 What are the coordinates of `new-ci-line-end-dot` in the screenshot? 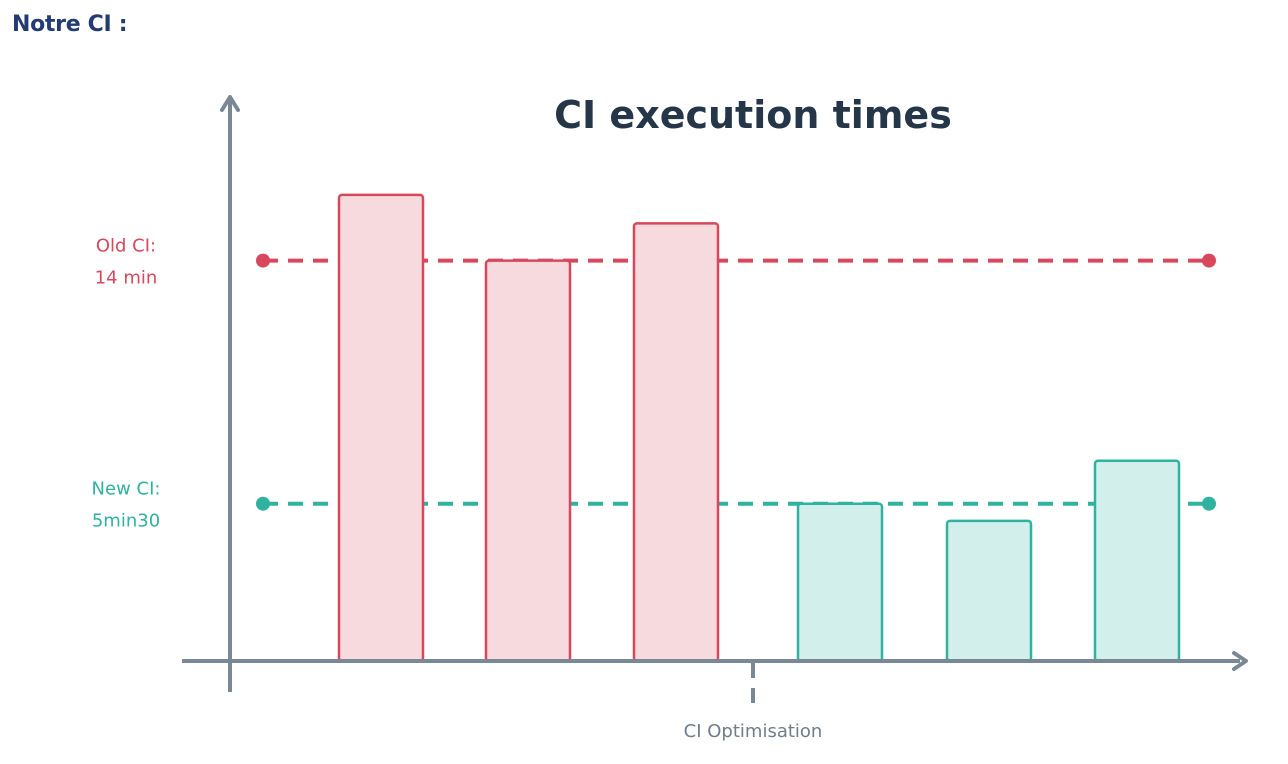 It's located at (1209, 503).